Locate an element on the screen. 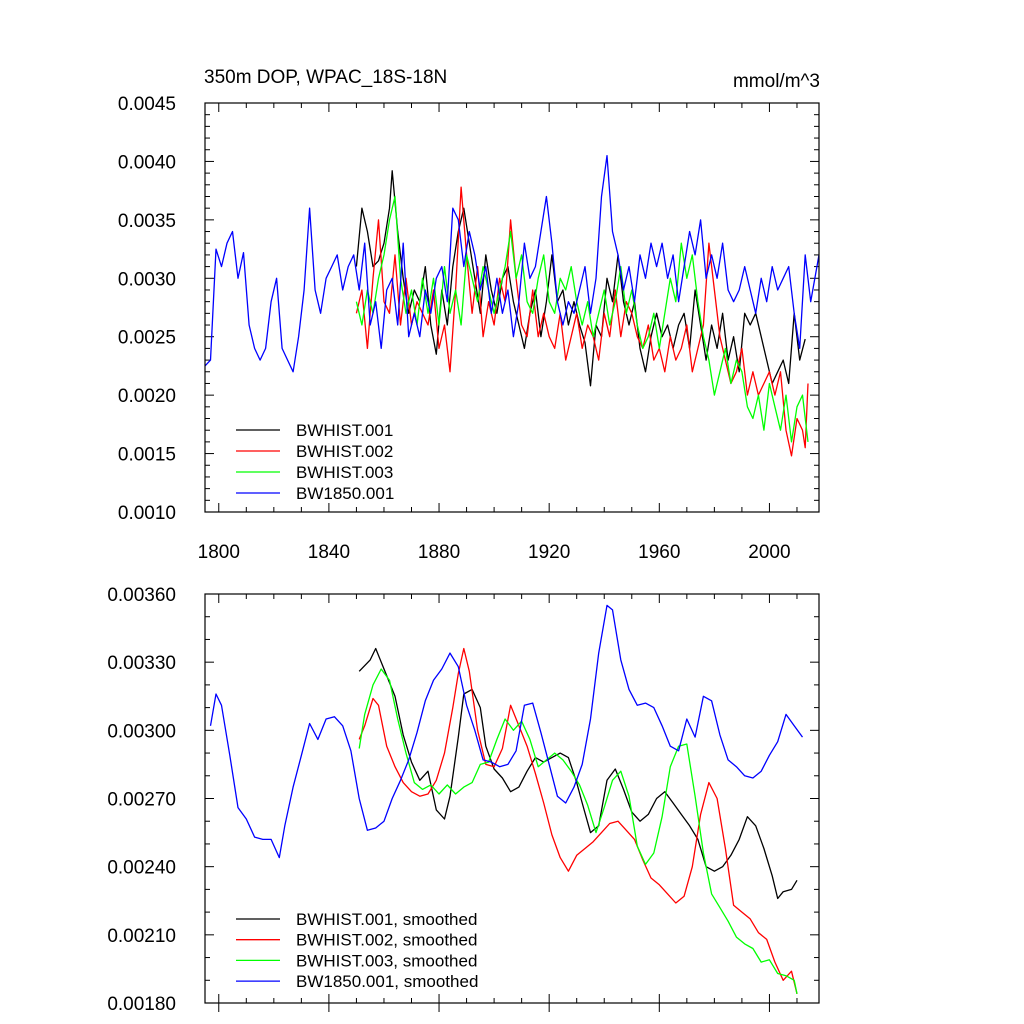  y-tick-label: 0.0015 is located at coordinates (147, 455).